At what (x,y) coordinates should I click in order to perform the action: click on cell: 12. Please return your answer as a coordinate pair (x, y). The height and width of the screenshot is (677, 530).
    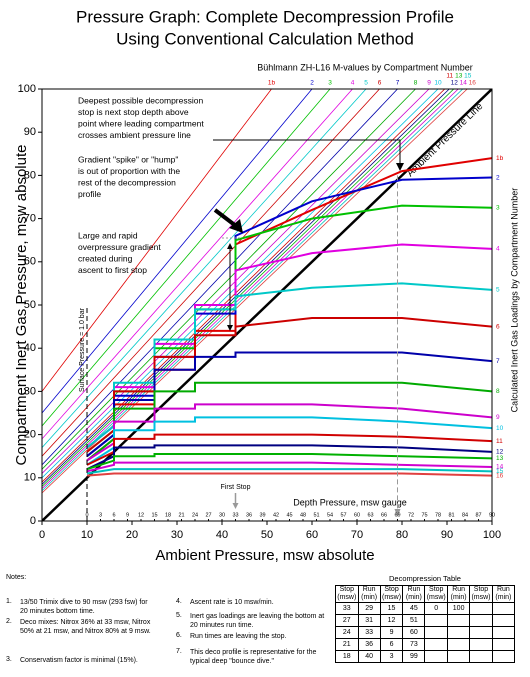
    Looking at the image, I should click on (391, 620).